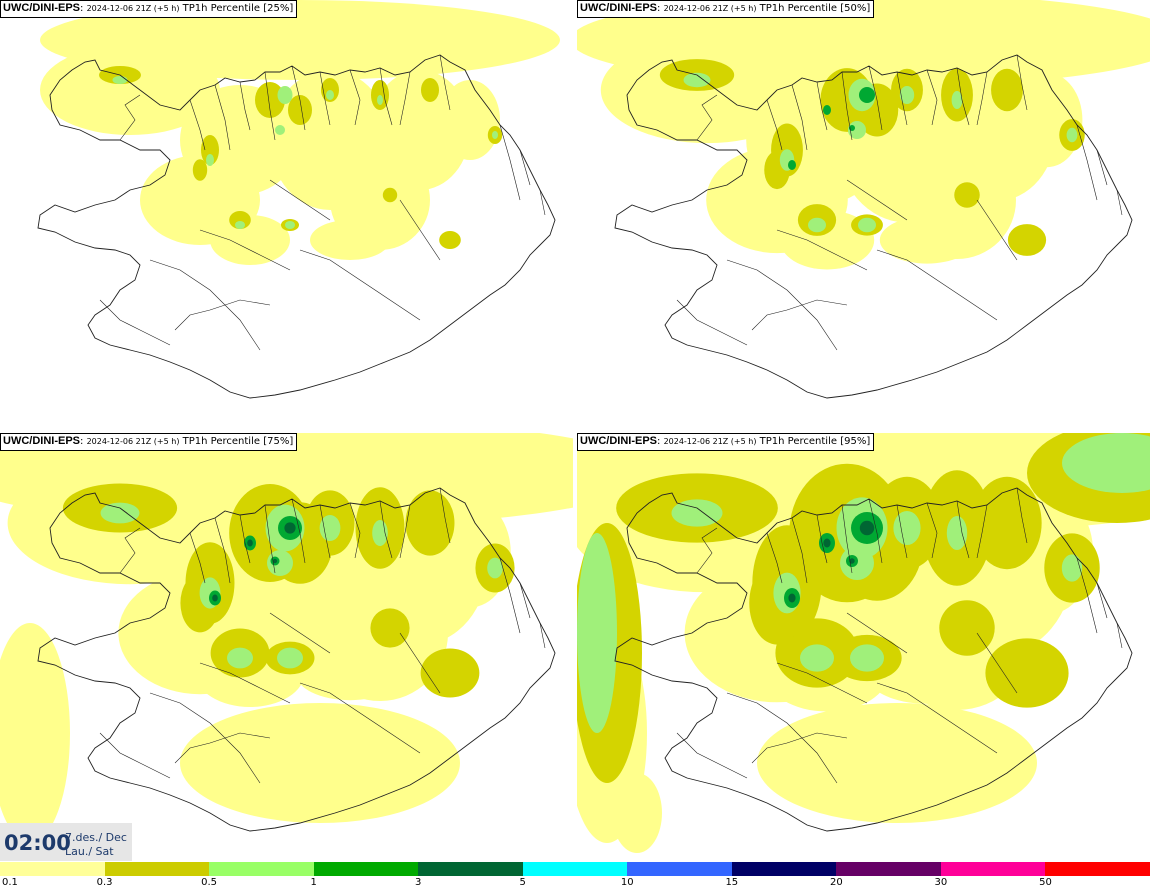  Describe the element at coordinates (209, 882) in the screenshot. I see `colorbar-label: 0.5` at that location.